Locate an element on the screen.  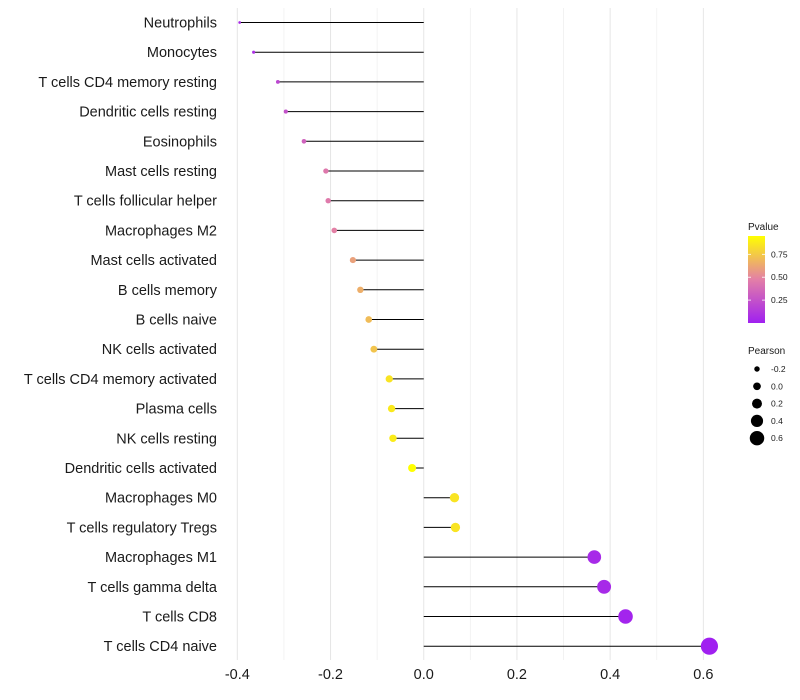
category-label: Macrophages M1 is located at coordinates (161, 558).